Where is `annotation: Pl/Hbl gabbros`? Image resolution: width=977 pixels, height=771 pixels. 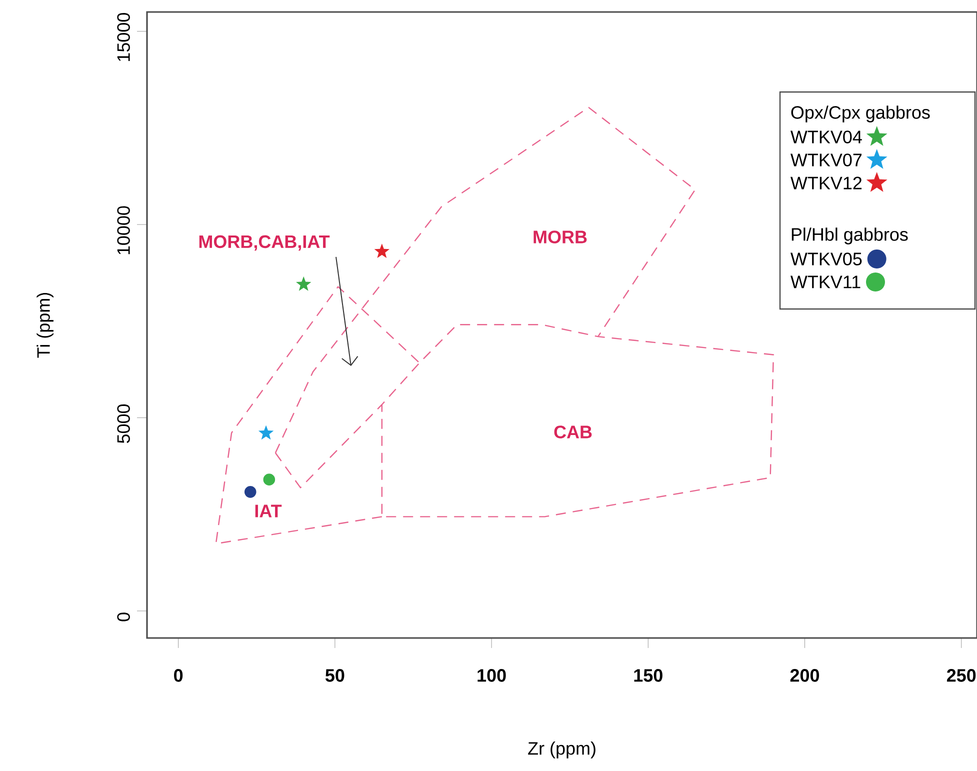
annotation: Pl/Hbl gabbros is located at coordinates (850, 236).